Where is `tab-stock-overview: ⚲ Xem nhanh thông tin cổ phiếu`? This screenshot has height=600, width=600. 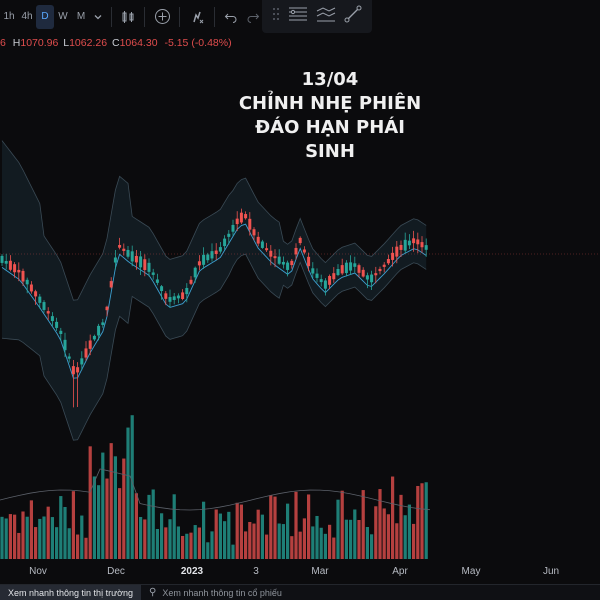
tab-stock-overview: ⚲ Xem nhanh thông tin cổ phiếu is located at coordinates (215, 592).